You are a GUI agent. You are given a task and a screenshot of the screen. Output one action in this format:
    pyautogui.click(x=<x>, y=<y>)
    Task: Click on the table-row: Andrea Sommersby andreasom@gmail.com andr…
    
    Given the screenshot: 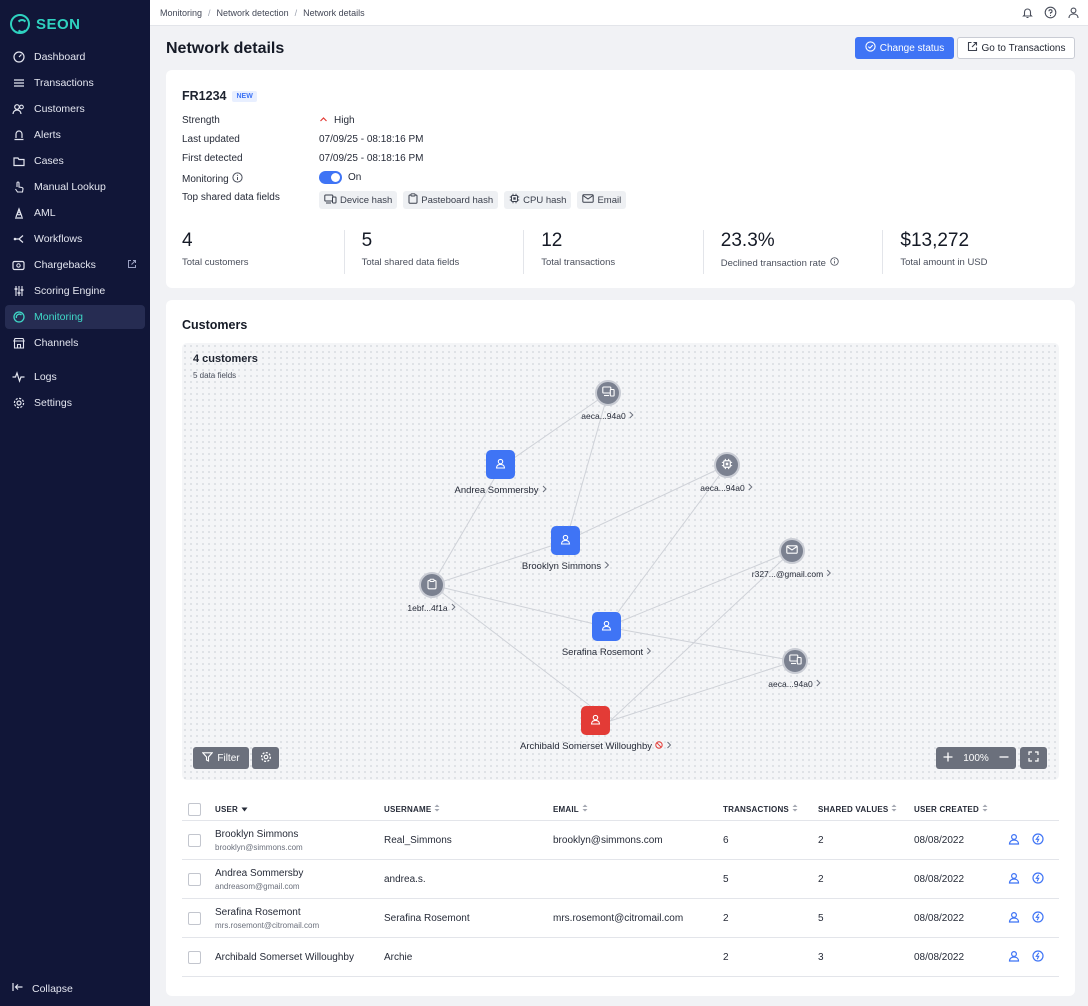 What is the action you would take?
    pyautogui.click(x=620, y=879)
    